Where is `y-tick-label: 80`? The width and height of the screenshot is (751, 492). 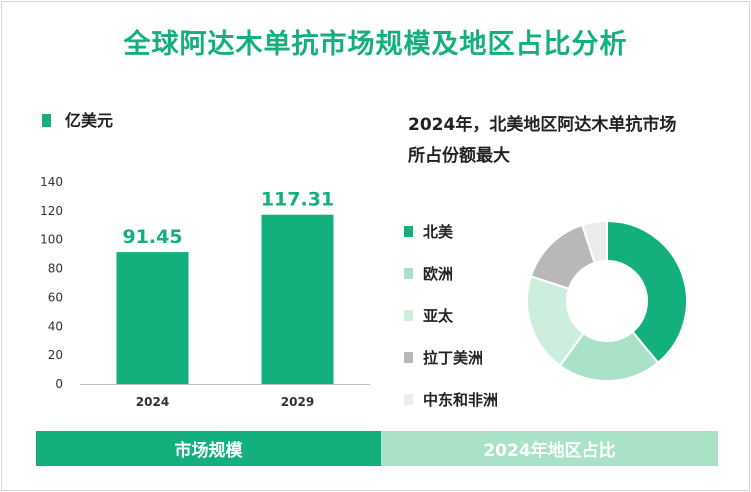
y-tick-label: 80 is located at coordinates (55, 269).